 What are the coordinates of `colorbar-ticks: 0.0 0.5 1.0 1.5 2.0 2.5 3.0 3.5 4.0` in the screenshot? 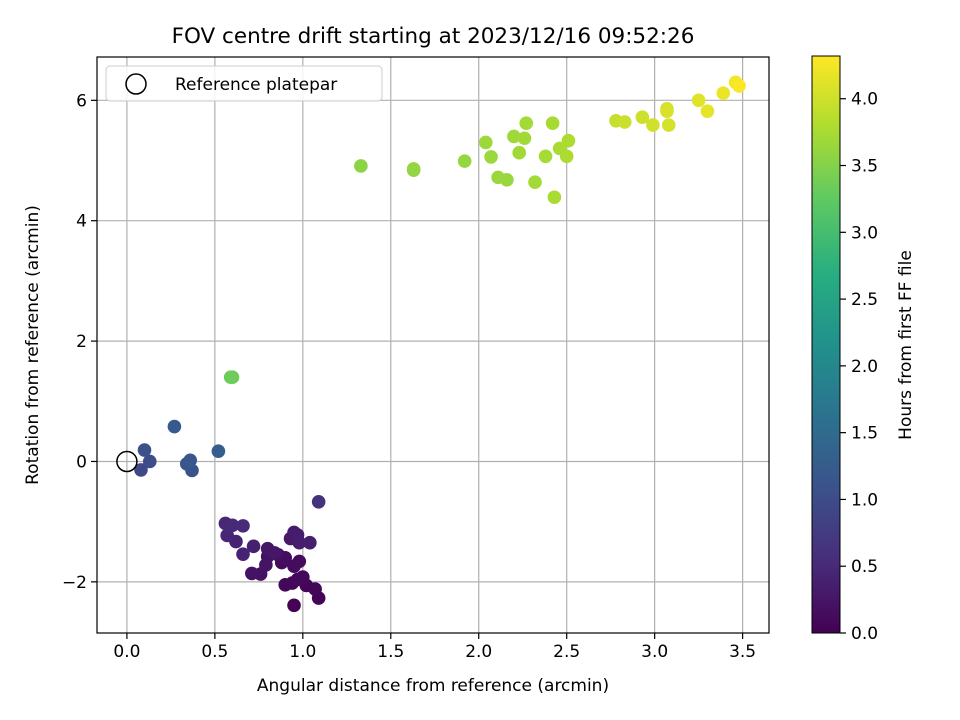 It's located at (859, 367).